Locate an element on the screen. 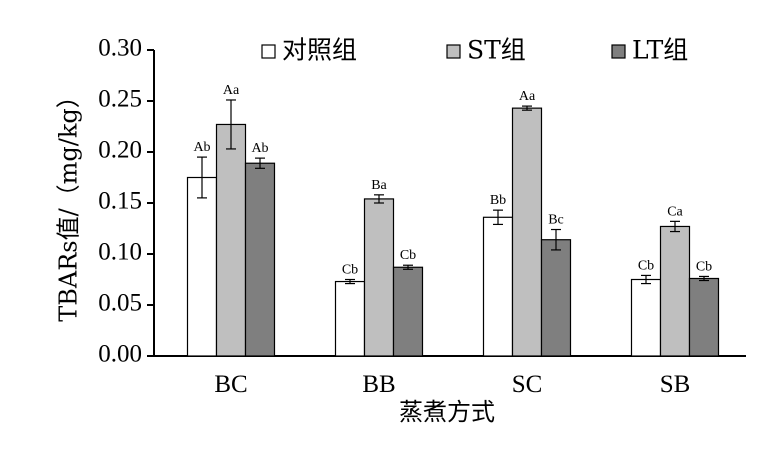  y-tick-label: 0.25 is located at coordinates (120, 99).